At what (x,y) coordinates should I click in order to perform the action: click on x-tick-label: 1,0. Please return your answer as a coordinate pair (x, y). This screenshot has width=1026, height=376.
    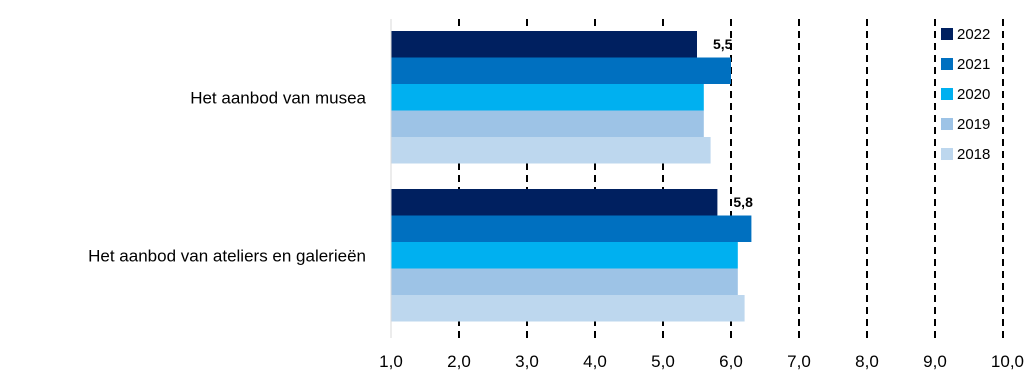
    Looking at the image, I should click on (391, 361).